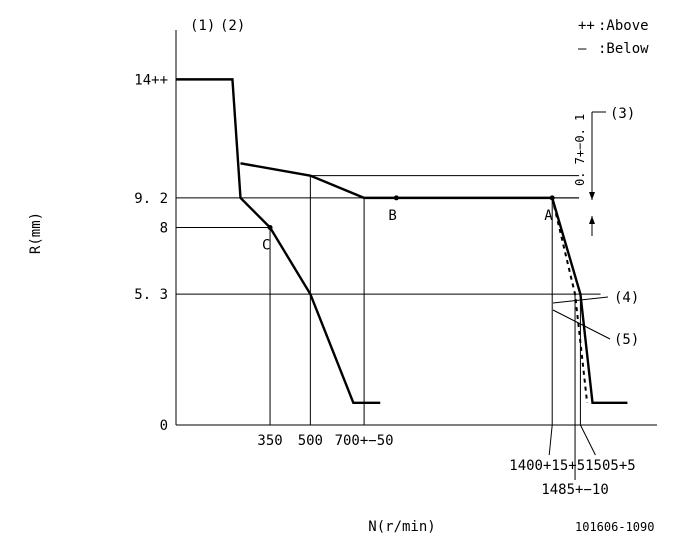  What do you see at coordinates (626, 298) in the screenshot?
I see `callout-4: (4)` at bounding box center [626, 298].